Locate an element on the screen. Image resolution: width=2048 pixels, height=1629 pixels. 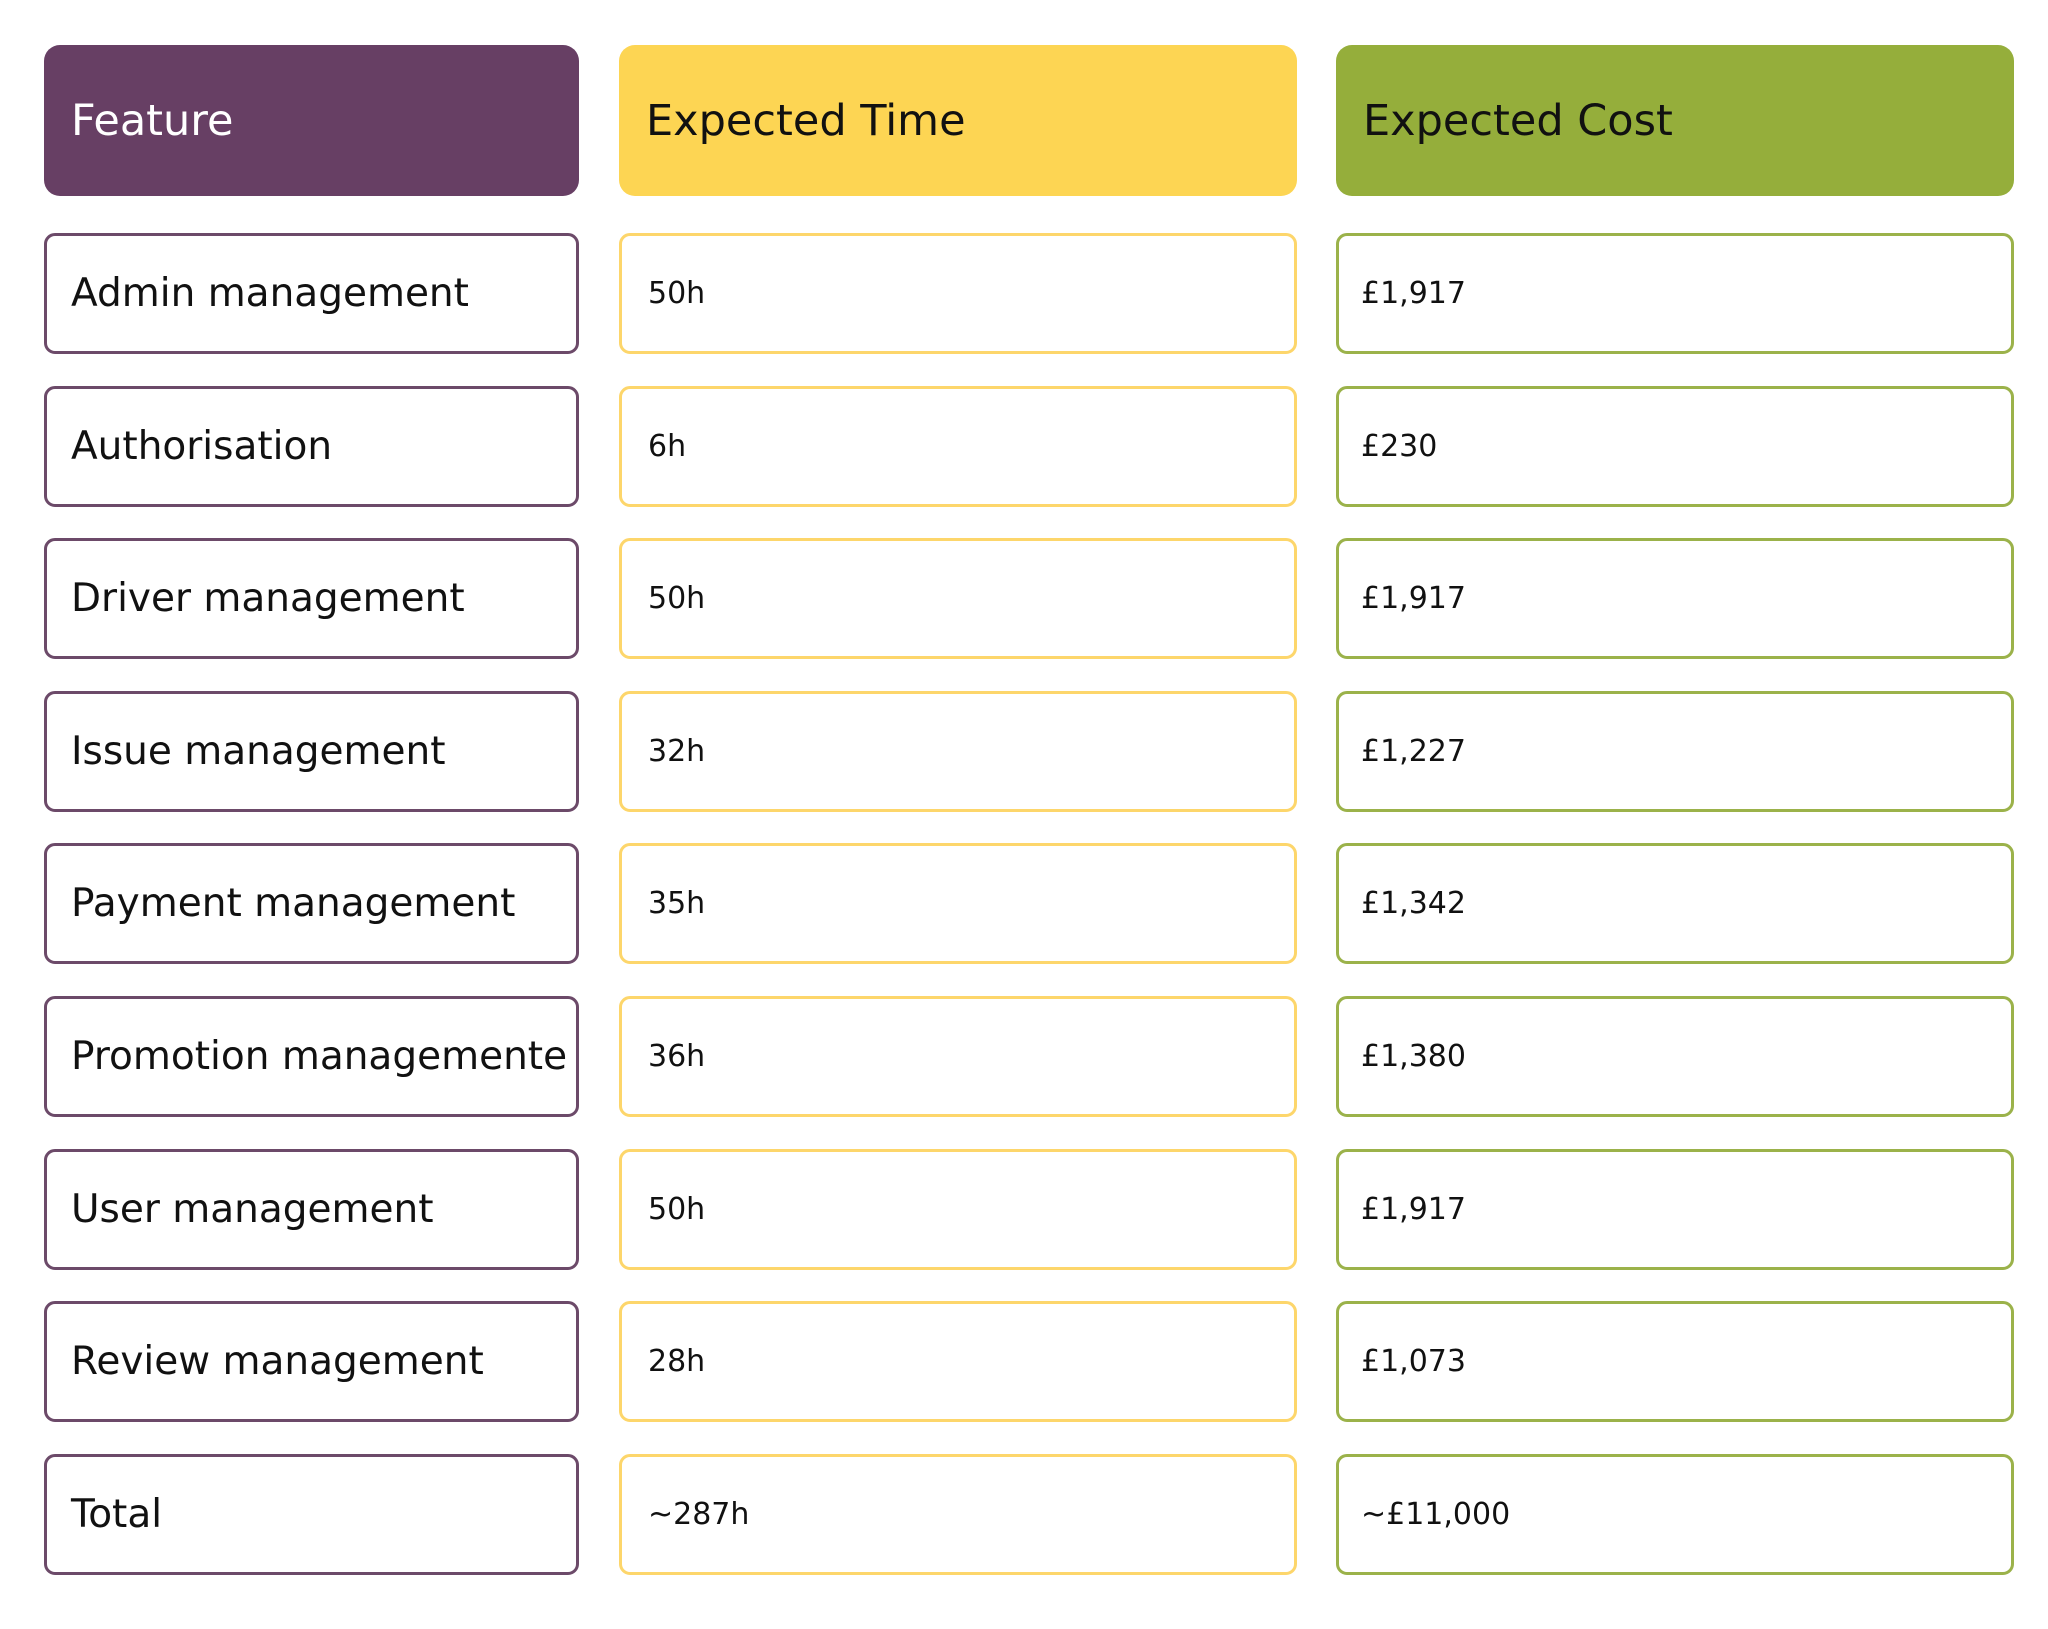
expected-time-cell: 36h is located at coordinates (958, 1056).